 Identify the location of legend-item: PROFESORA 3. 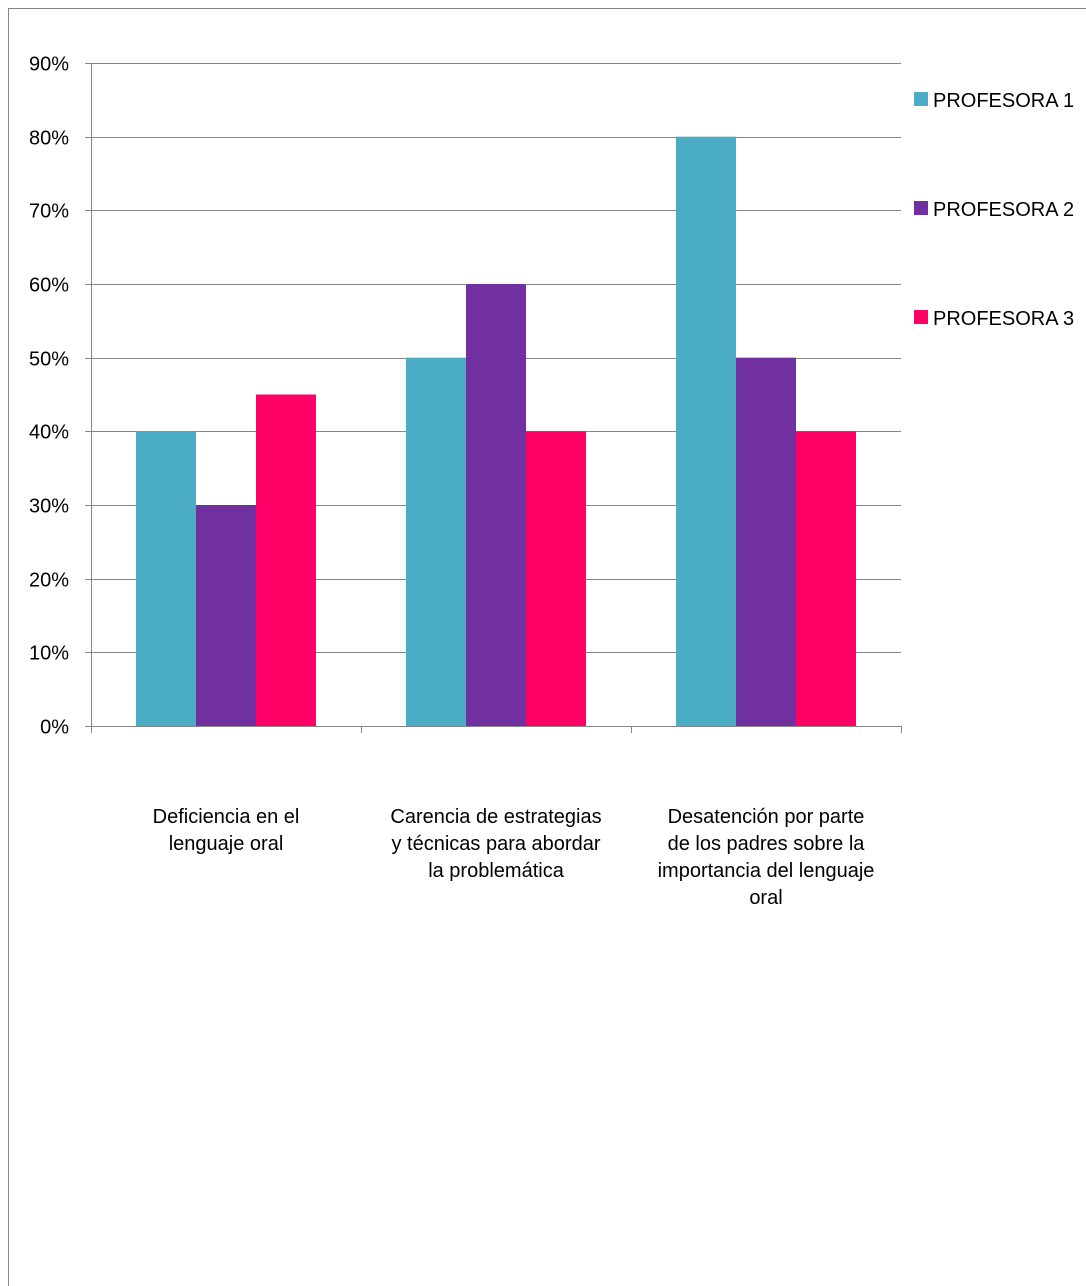
(994, 319).